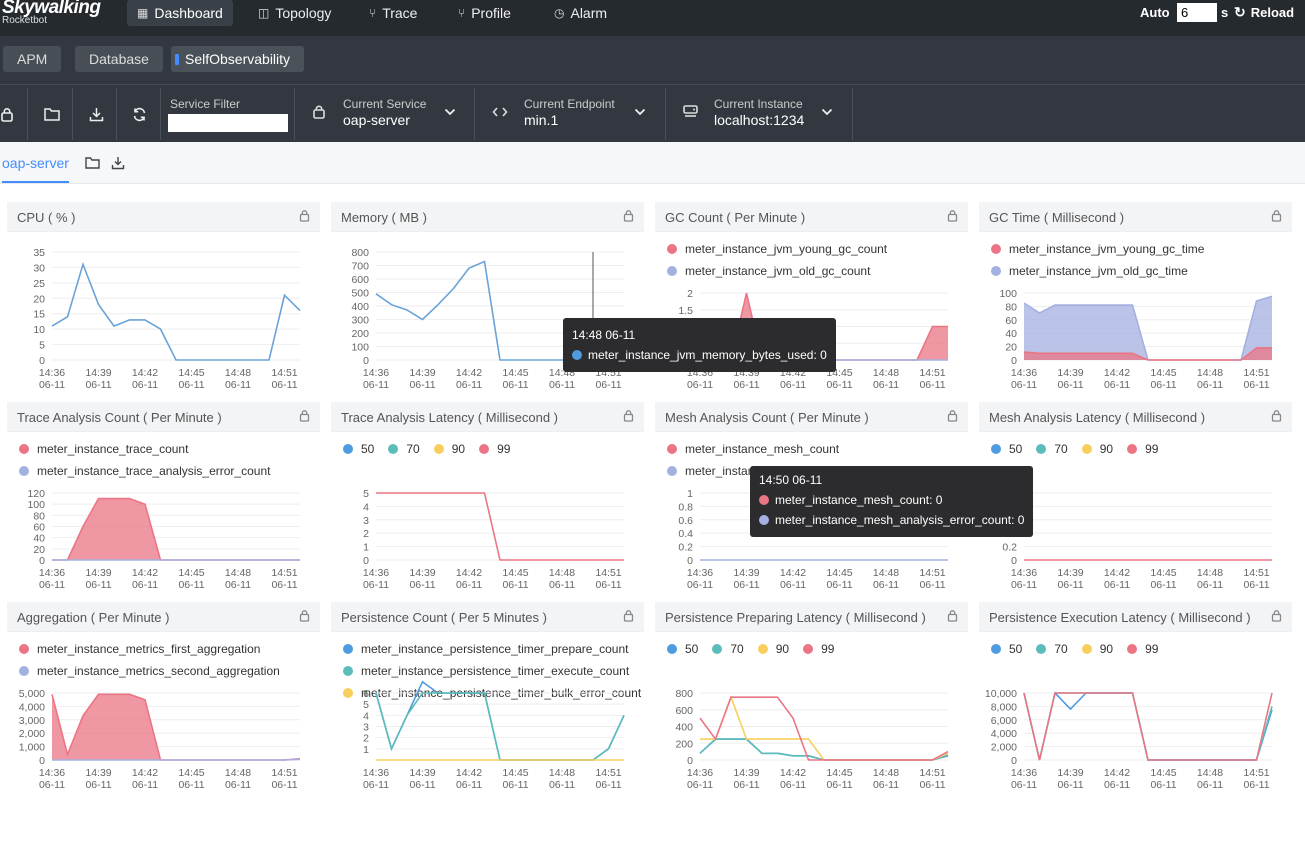 The width and height of the screenshot is (1305, 860). What do you see at coordinates (570, 113) in the screenshot?
I see `current-endpoint-selector: Current Endpoint min.1` at bounding box center [570, 113].